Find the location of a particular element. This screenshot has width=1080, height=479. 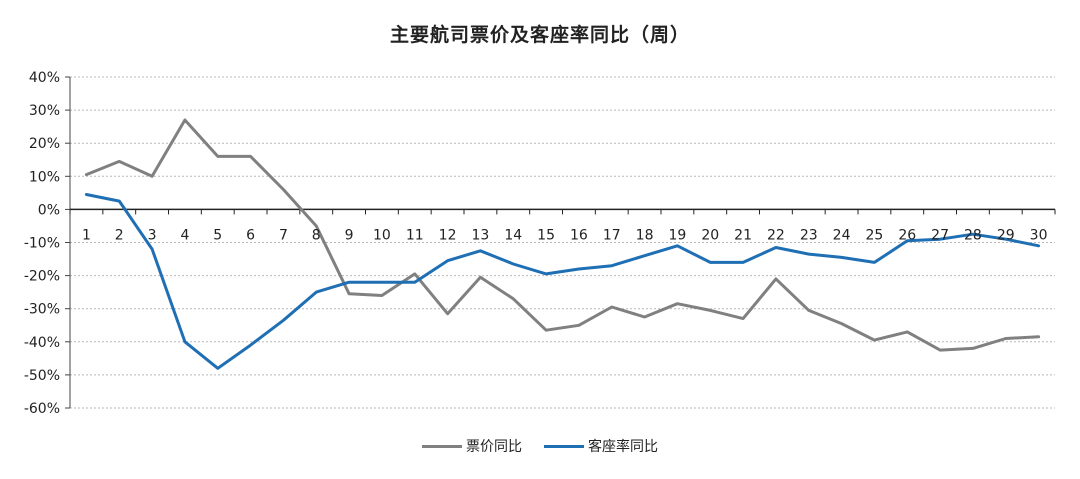

legend-item-ticket-price: 票价同比 is located at coordinates (472, 446).